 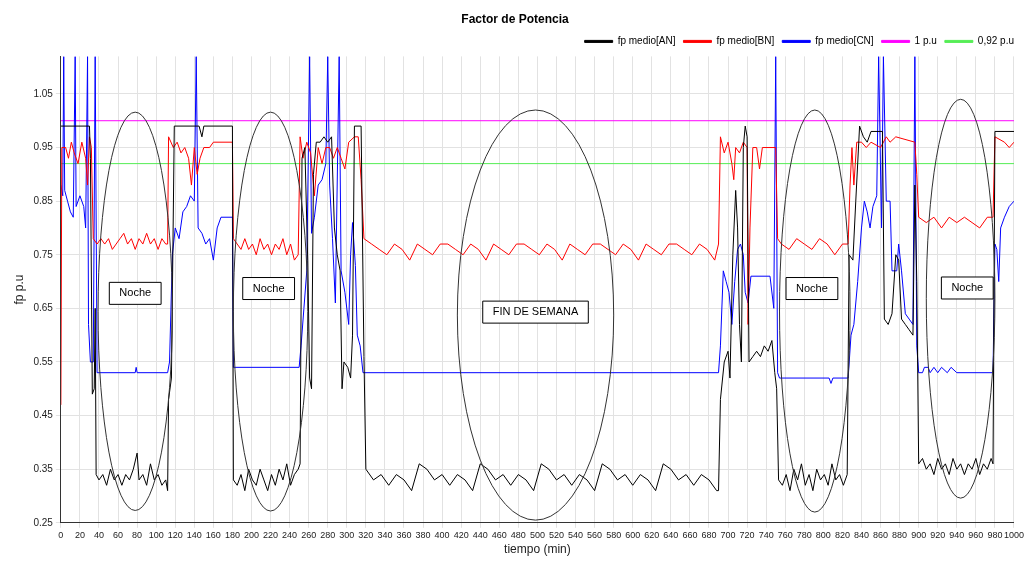 I want to click on x-tick-label: 1000, so click(x=1013, y=534).